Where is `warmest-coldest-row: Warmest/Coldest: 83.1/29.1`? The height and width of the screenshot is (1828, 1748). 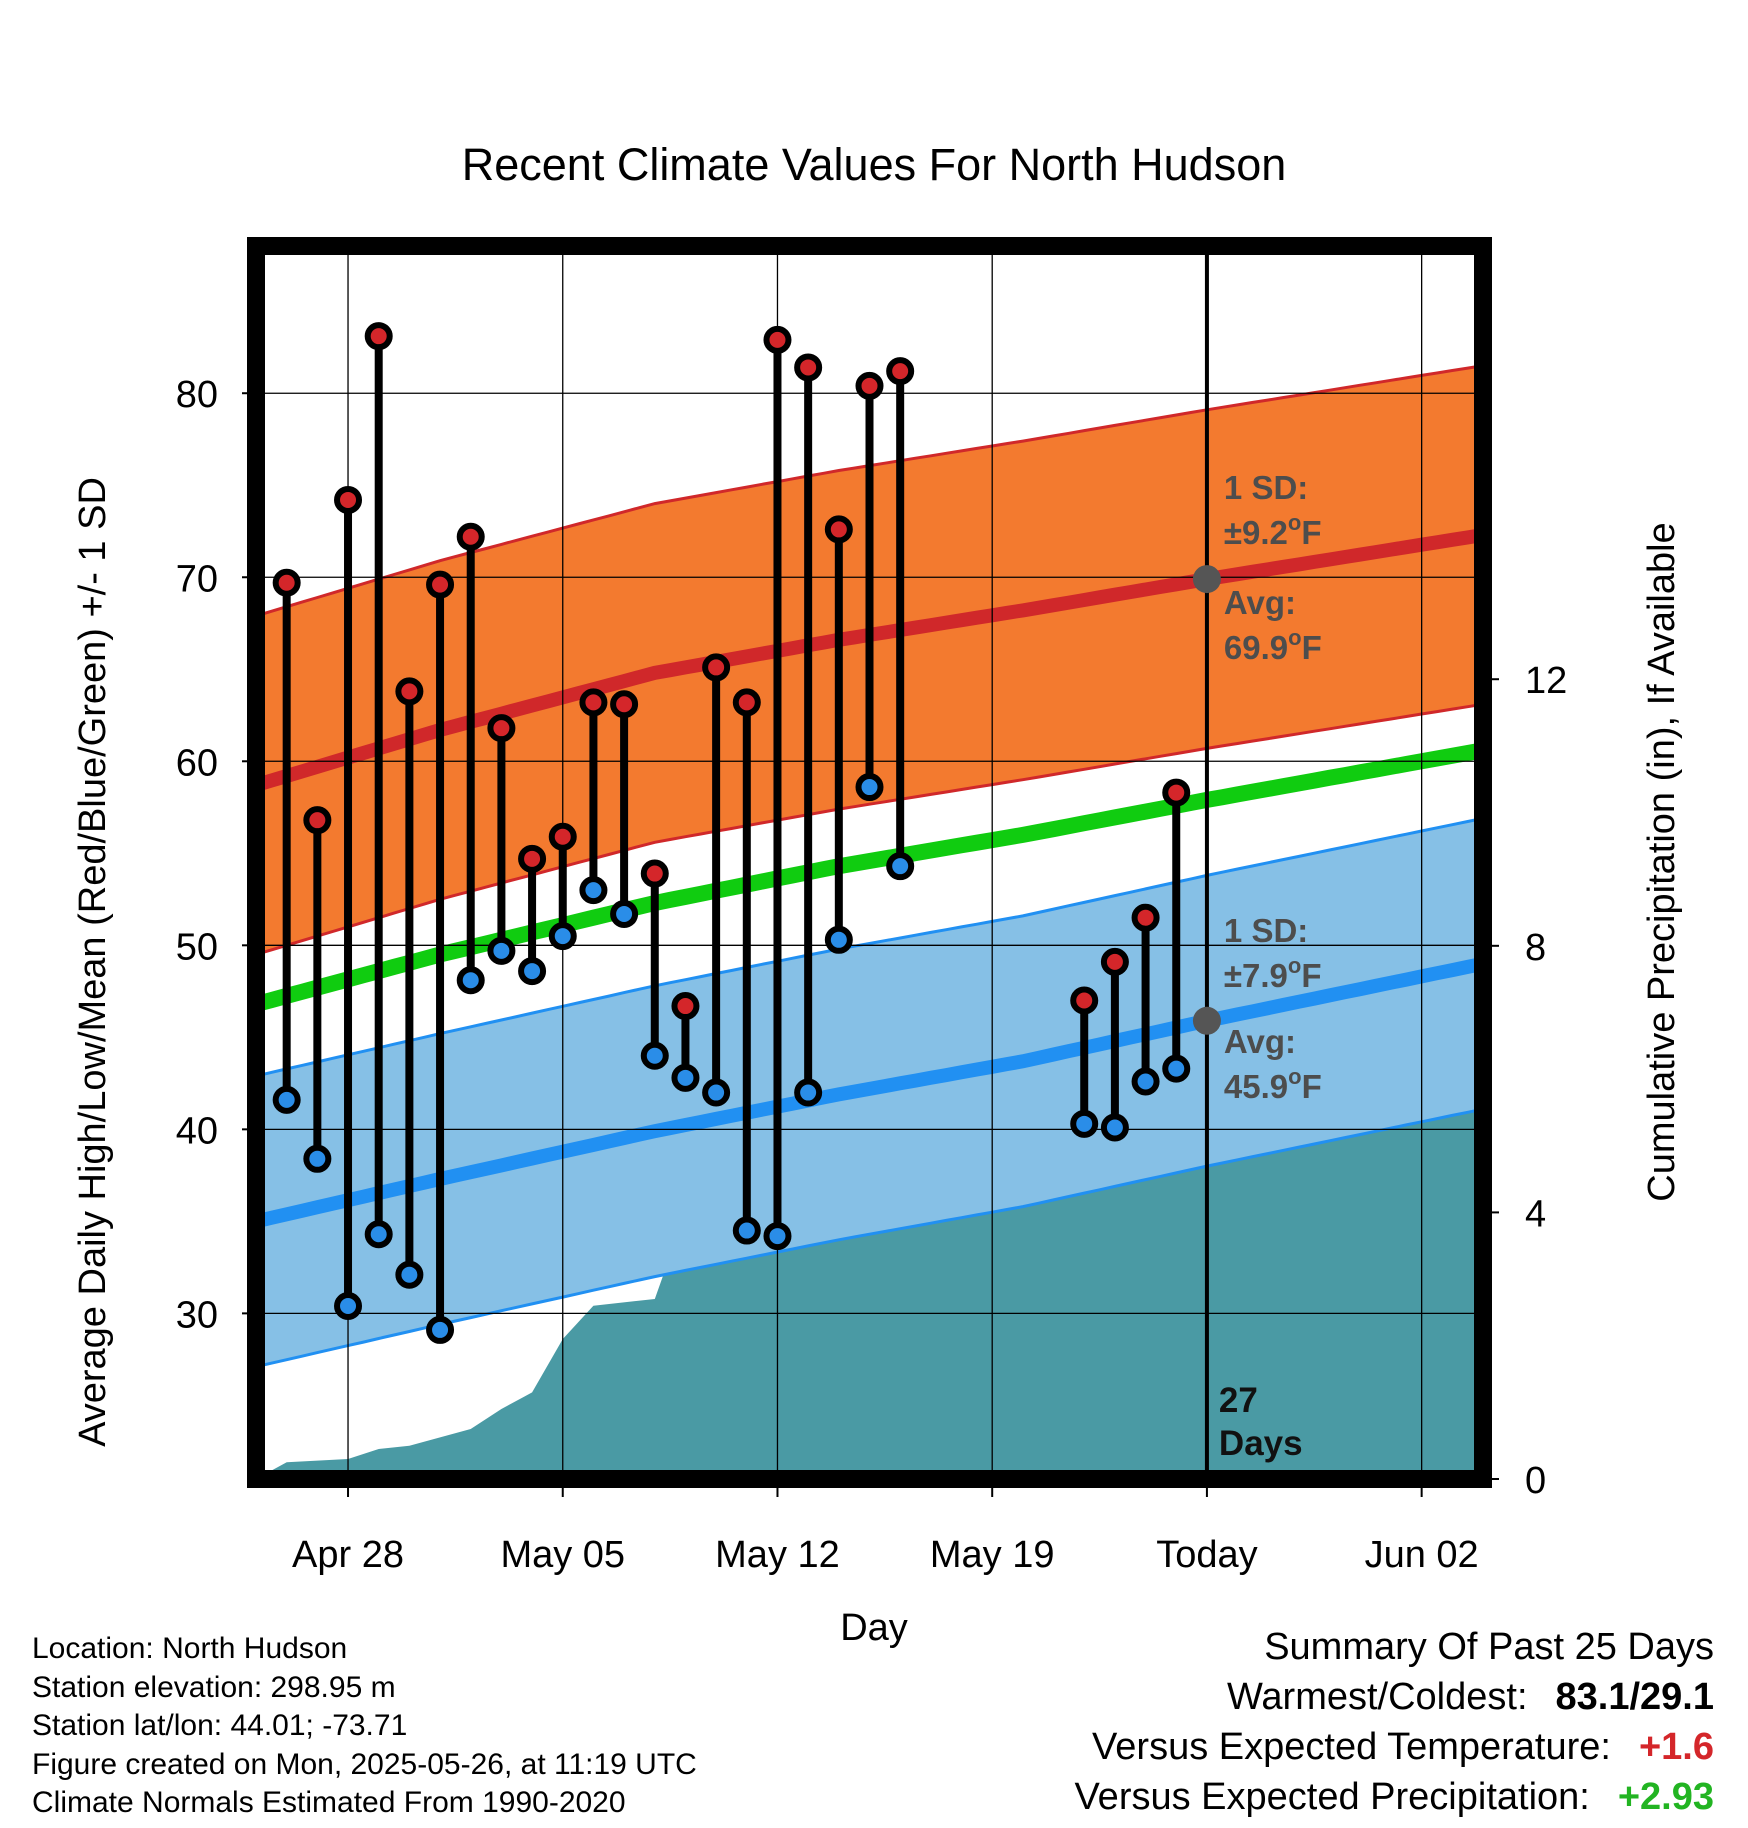
warmest-coldest-row: Warmest/Coldest: 83.1/29.1 is located at coordinates (1394, 1697).